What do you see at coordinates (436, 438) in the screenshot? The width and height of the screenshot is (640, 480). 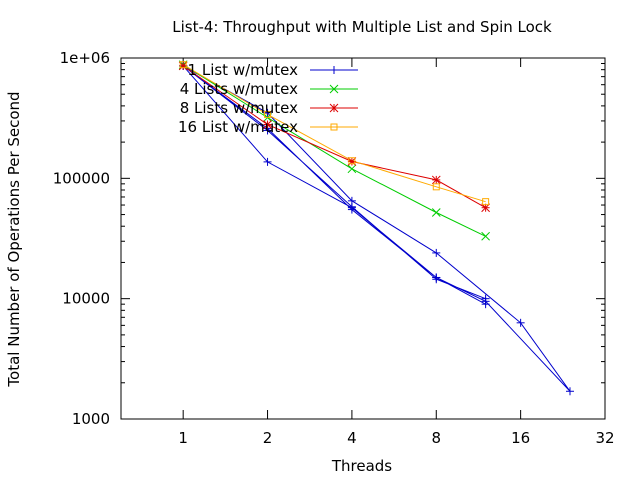 I see `x-tick-label: 8` at bounding box center [436, 438].